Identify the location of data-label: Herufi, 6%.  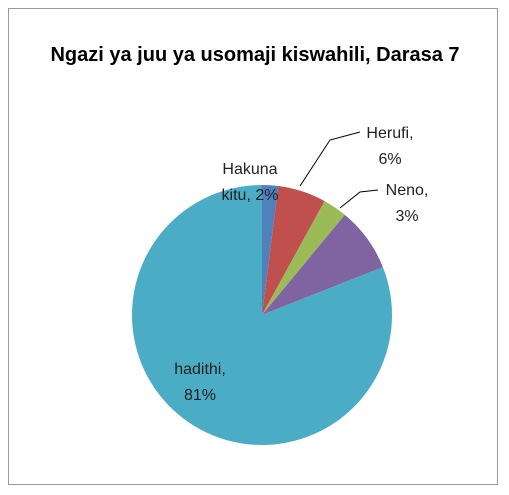
(390, 147).